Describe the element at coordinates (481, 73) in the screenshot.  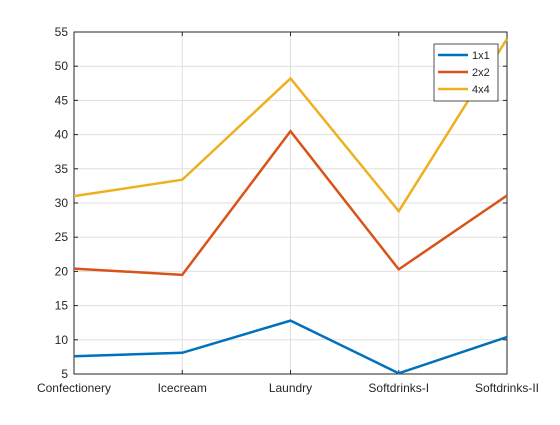
I see `legend-label: 2x2` at that location.